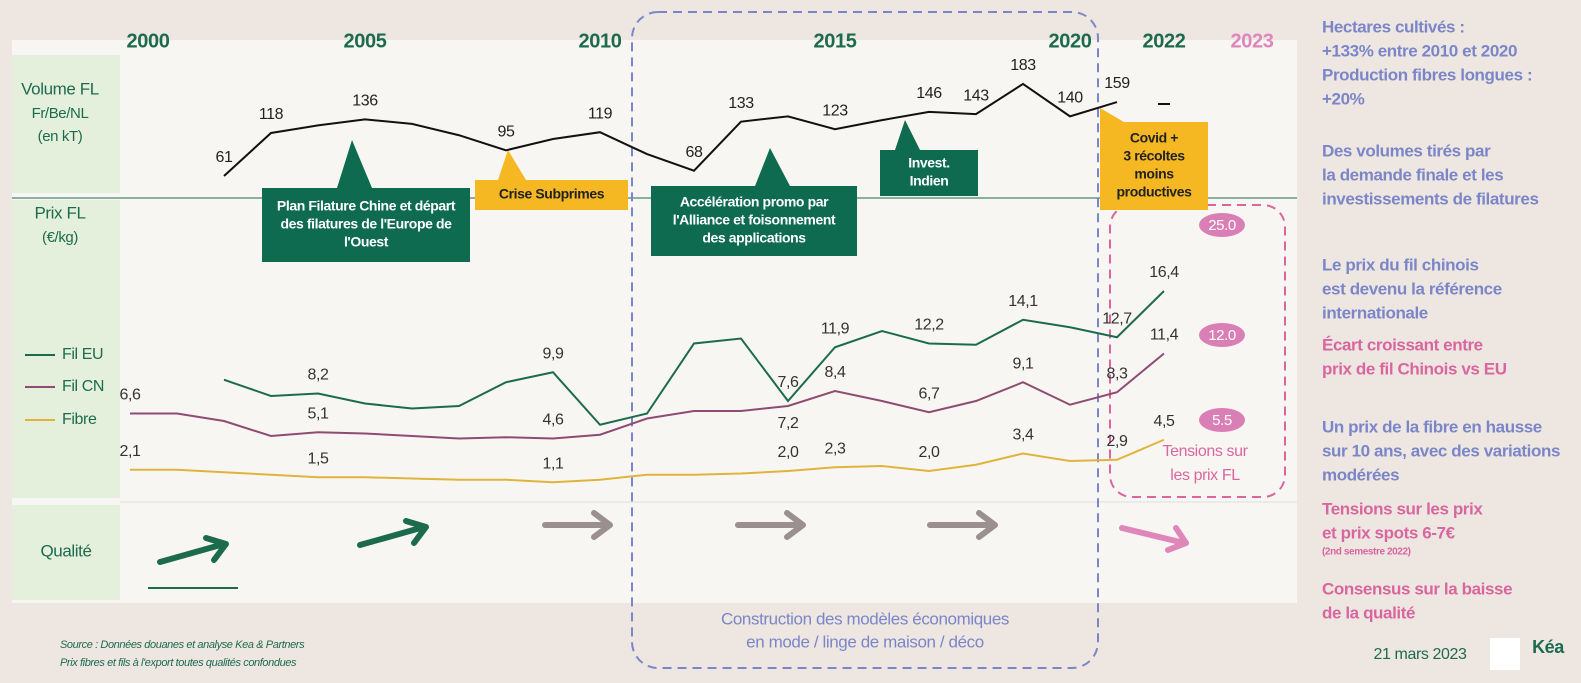 This screenshot has width=1581, height=683. Describe the element at coordinates (754, 238) in the screenshot. I see `callout-text: des applications` at that location.